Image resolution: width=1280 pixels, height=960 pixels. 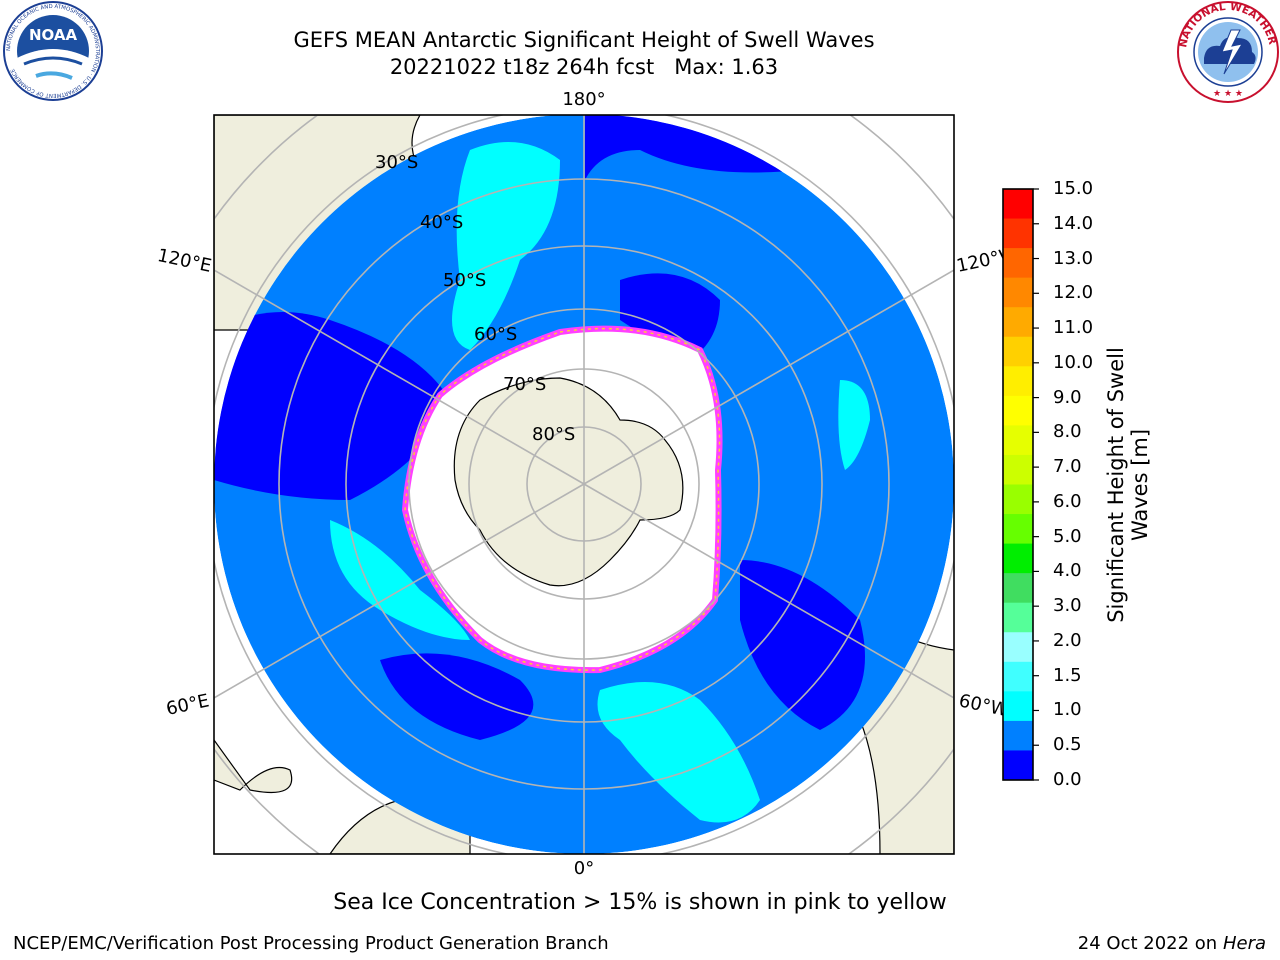 What do you see at coordinates (1067, 571) in the screenshot?
I see `colorbar-tick-label: 4.0` at bounding box center [1067, 571].